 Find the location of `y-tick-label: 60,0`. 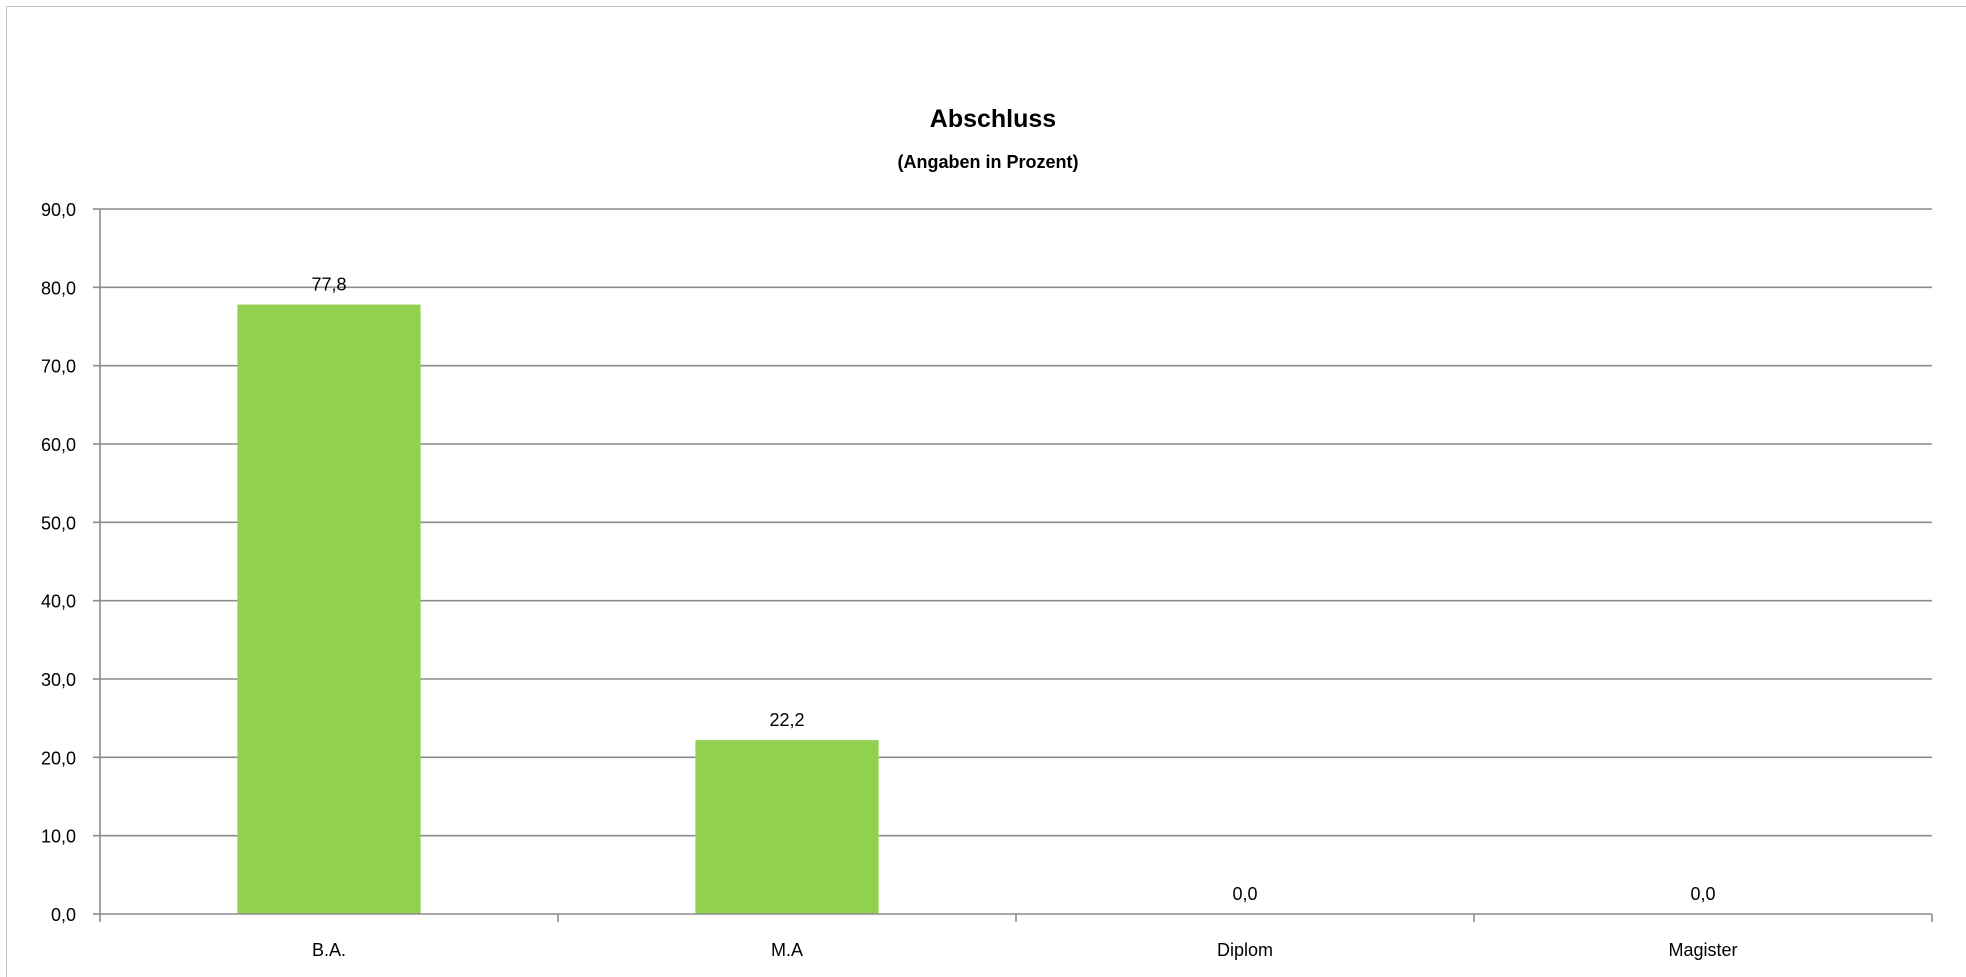

y-tick-label: 60,0 is located at coordinates (58, 445).